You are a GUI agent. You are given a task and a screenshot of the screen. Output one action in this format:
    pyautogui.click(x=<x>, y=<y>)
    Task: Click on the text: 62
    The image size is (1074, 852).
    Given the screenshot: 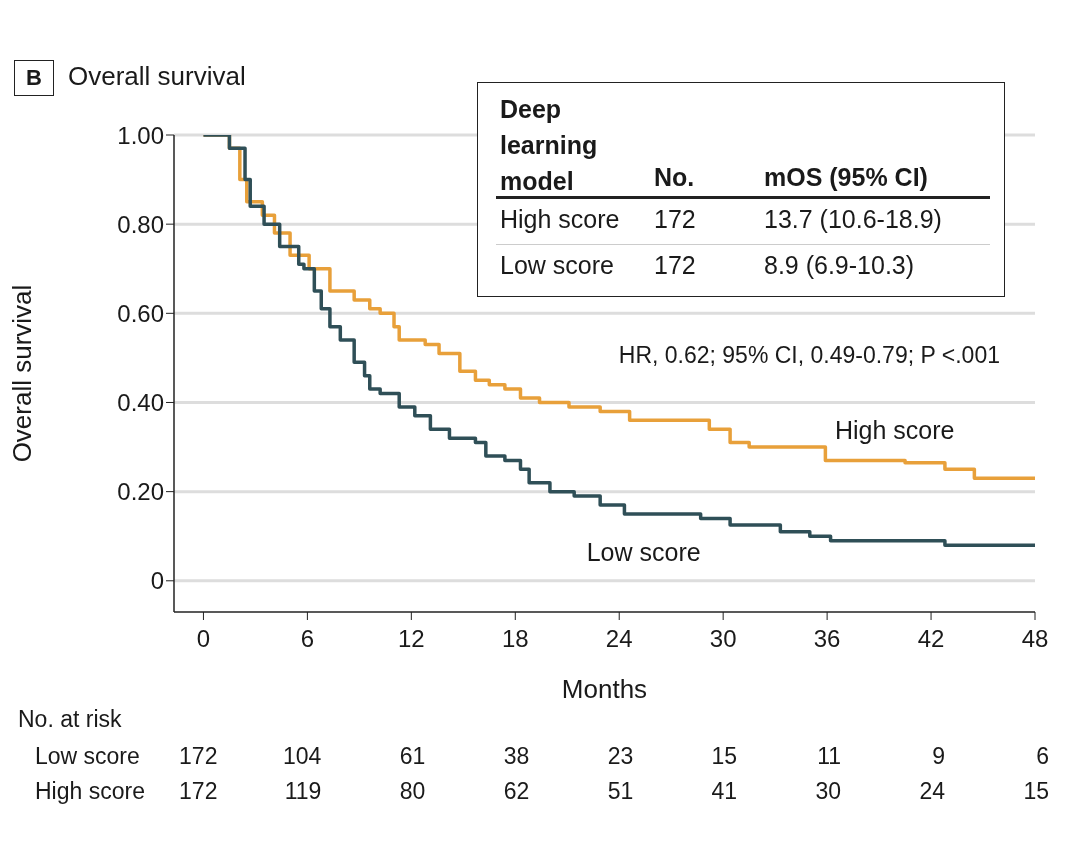 What is the action you would take?
    pyautogui.click(x=516, y=791)
    